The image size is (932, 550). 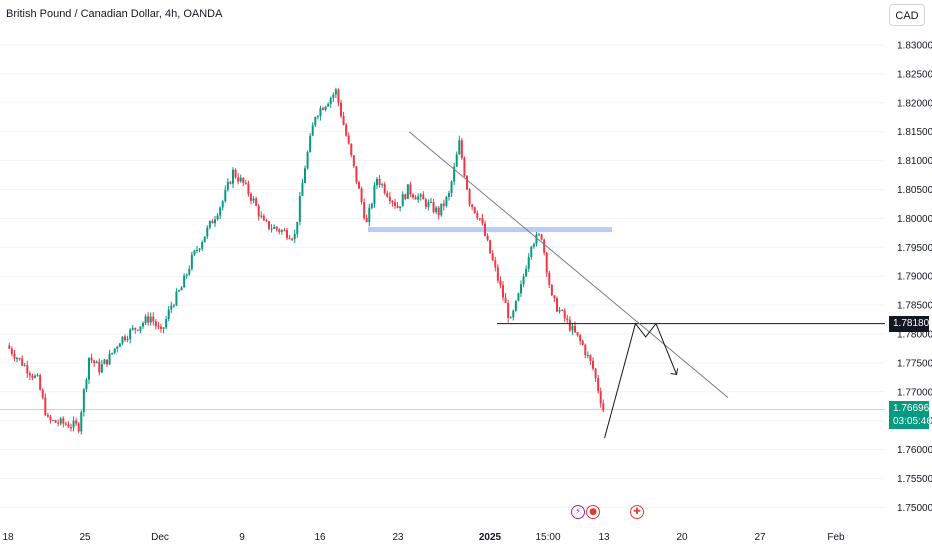 I want to click on y-tick-label: 1.76000, so click(x=914, y=450).